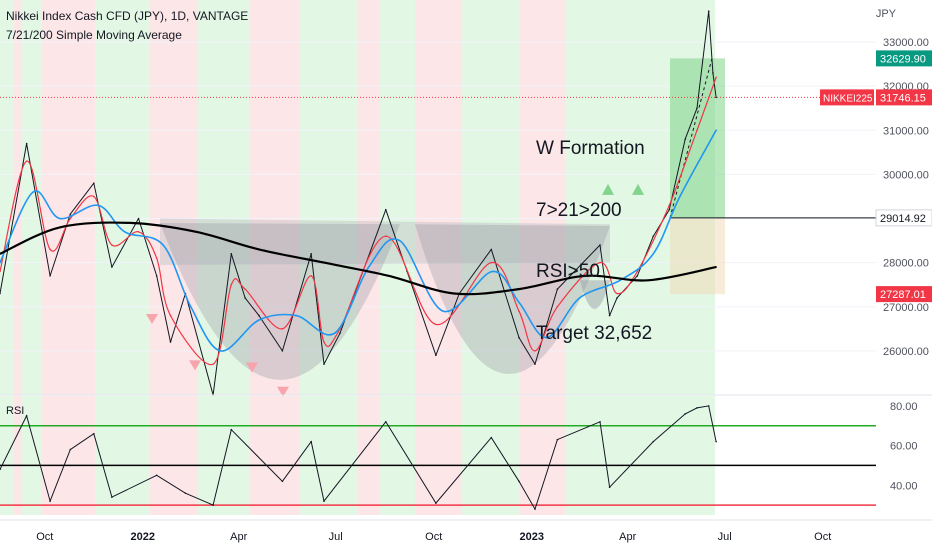 The width and height of the screenshot is (932, 550). Describe the element at coordinates (15, 411) in the screenshot. I see `rsi-legend: RSI` at that location.